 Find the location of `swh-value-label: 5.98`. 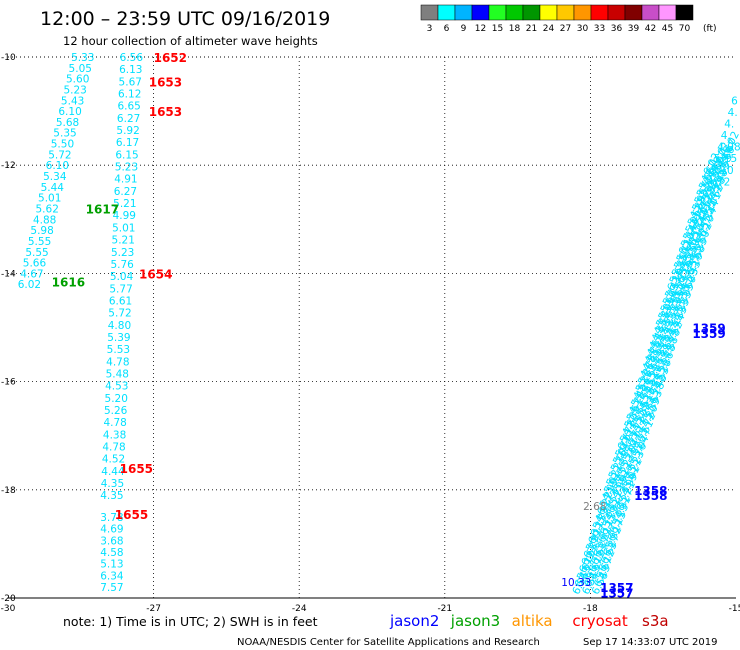

swh-value-label: 5.98 is located at coordinates (41, 231).